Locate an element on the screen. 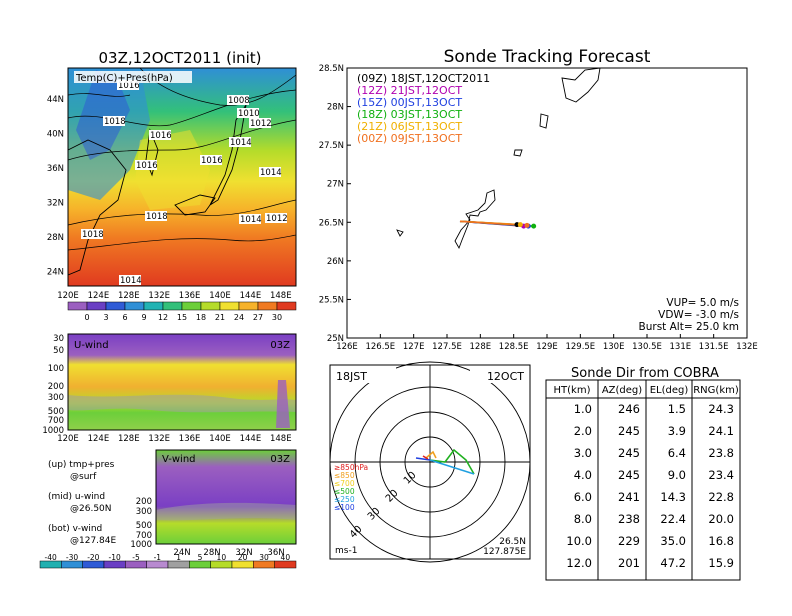  polar-level-entry: ≤850 is located at coordinates (344, 475).